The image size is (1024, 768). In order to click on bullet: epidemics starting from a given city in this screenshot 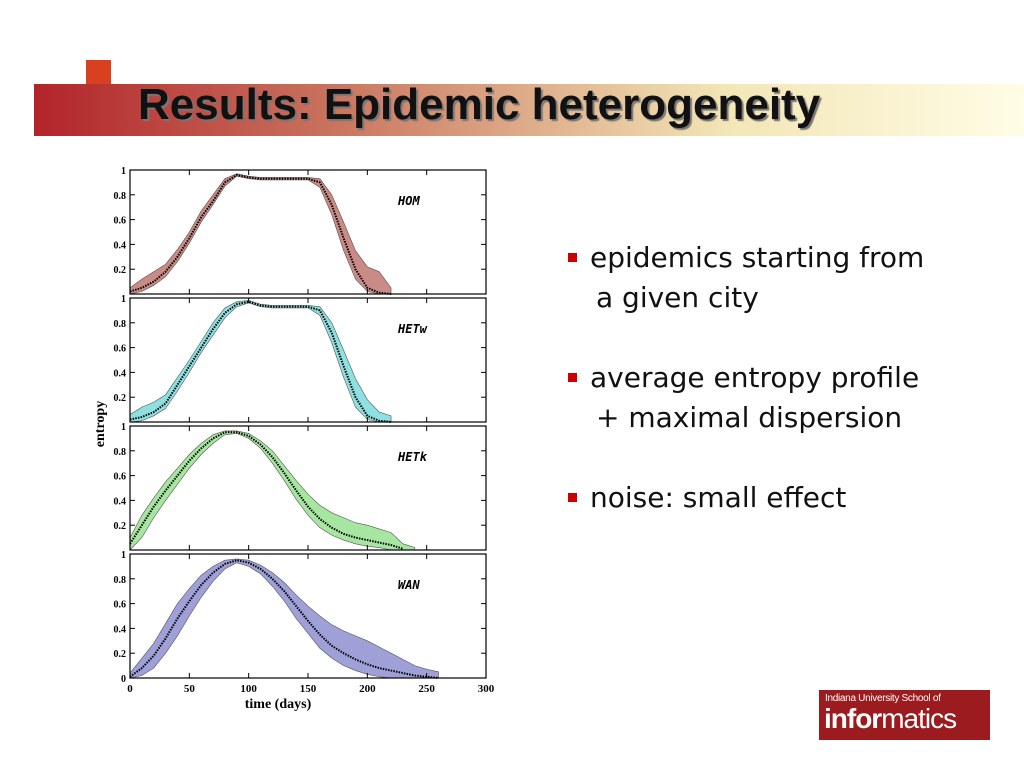, I will do `click(745, 278)`.